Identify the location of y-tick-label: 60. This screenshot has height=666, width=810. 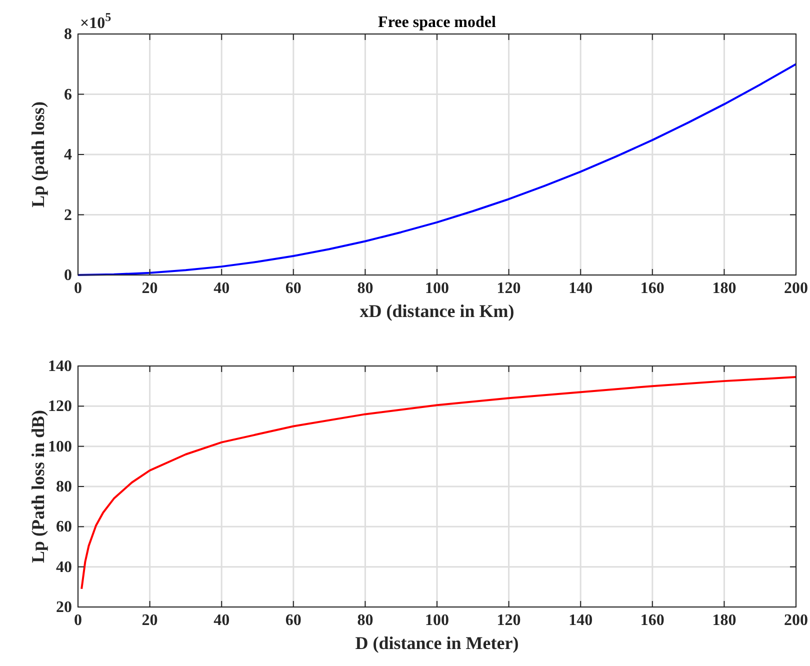
(64, 527).